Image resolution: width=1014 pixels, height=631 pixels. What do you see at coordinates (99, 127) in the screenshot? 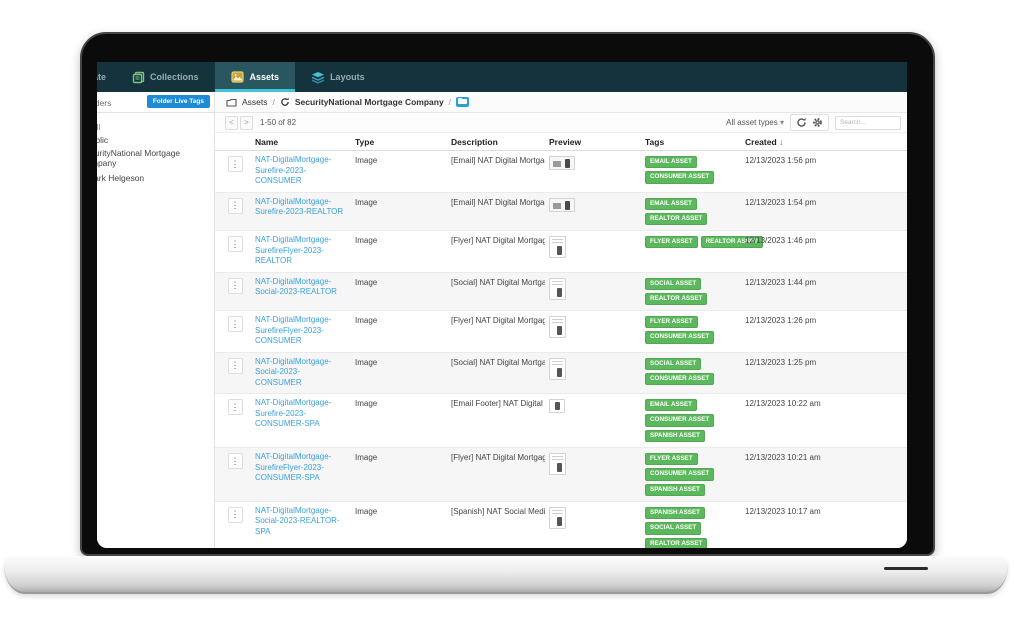
I see `sidebar-item-all: All` at bounding box center [99, 127].